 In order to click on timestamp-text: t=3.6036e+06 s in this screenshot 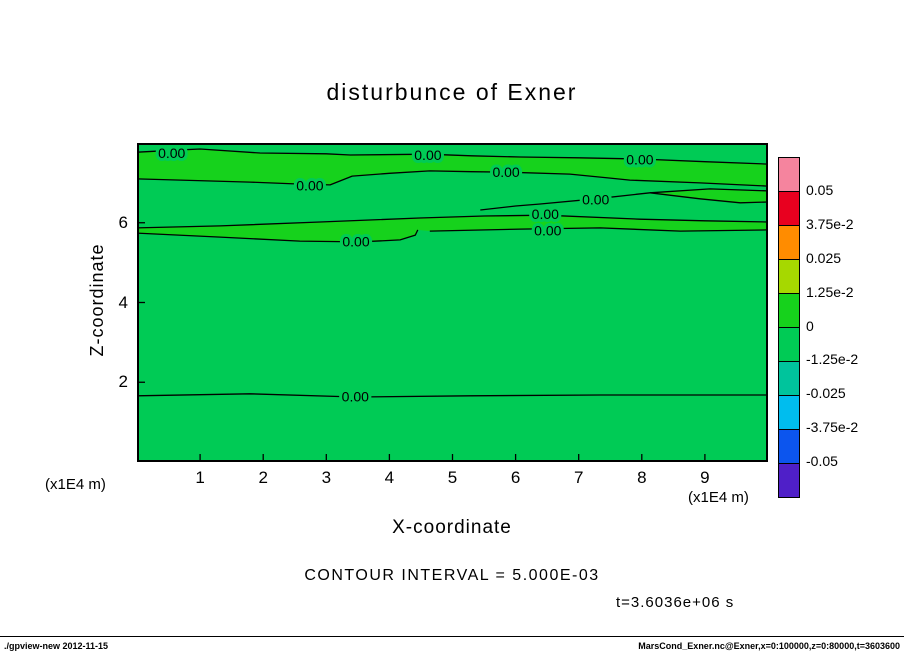, I will do `click(675, 602)`.